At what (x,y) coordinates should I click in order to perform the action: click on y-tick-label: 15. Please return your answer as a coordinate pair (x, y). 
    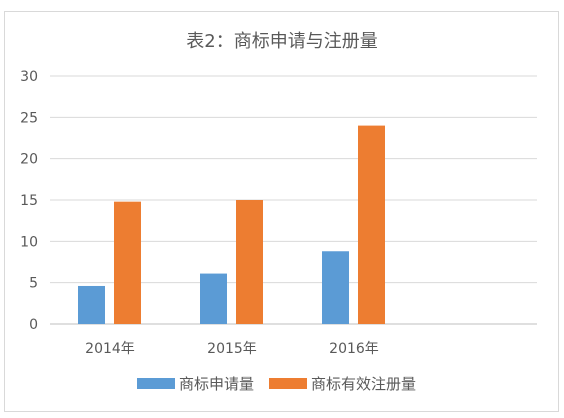
    Looking at the image, I should click on (29, 201).